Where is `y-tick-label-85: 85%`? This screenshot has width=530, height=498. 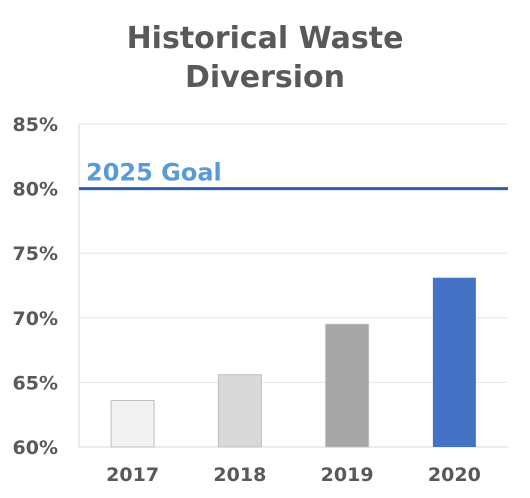
y-tick-label-85: 85% is located at coordinates (35, 125).